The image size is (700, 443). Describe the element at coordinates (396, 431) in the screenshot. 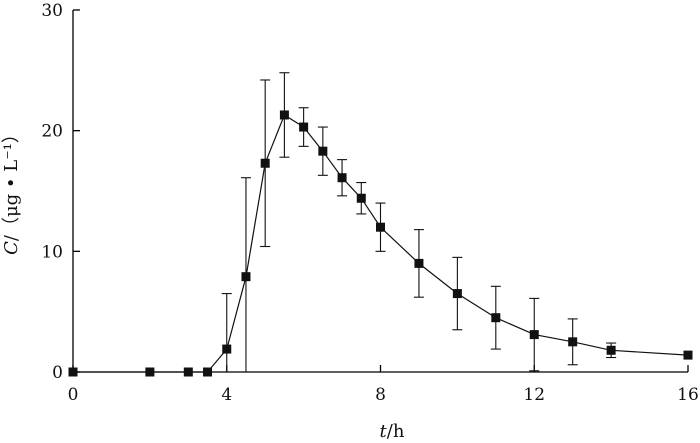

I see `x-axis-unit: /h` at that location.